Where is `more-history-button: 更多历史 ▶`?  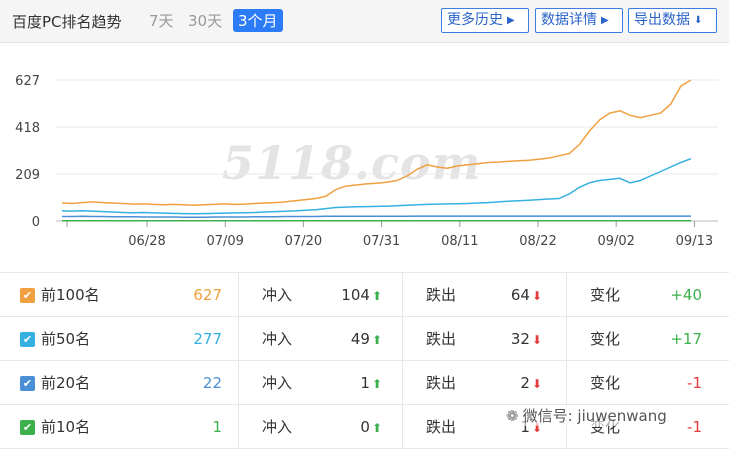
more-history-button: 更多历史 ▶ is located at coordinates (485, 20).